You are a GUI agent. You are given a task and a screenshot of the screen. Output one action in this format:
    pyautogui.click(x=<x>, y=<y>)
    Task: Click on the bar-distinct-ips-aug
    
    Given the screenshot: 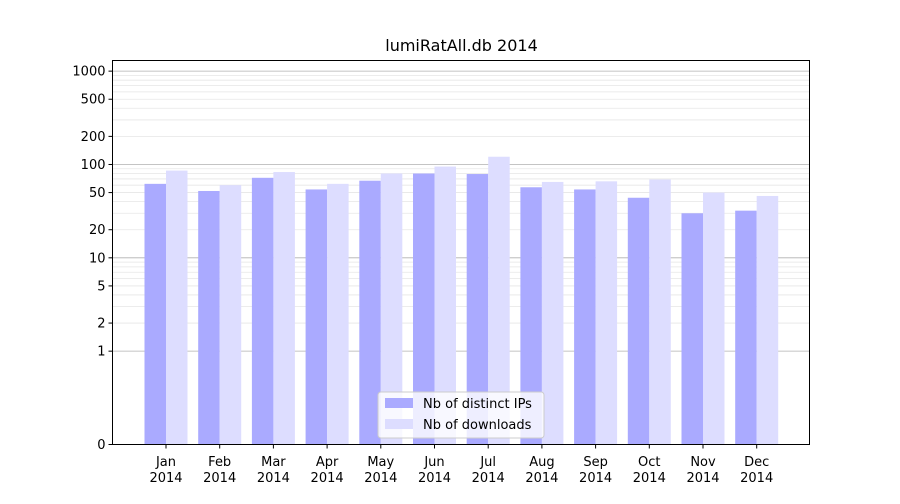 What is the action you would take?
    pyautogui.click(x=531, y=316)
    